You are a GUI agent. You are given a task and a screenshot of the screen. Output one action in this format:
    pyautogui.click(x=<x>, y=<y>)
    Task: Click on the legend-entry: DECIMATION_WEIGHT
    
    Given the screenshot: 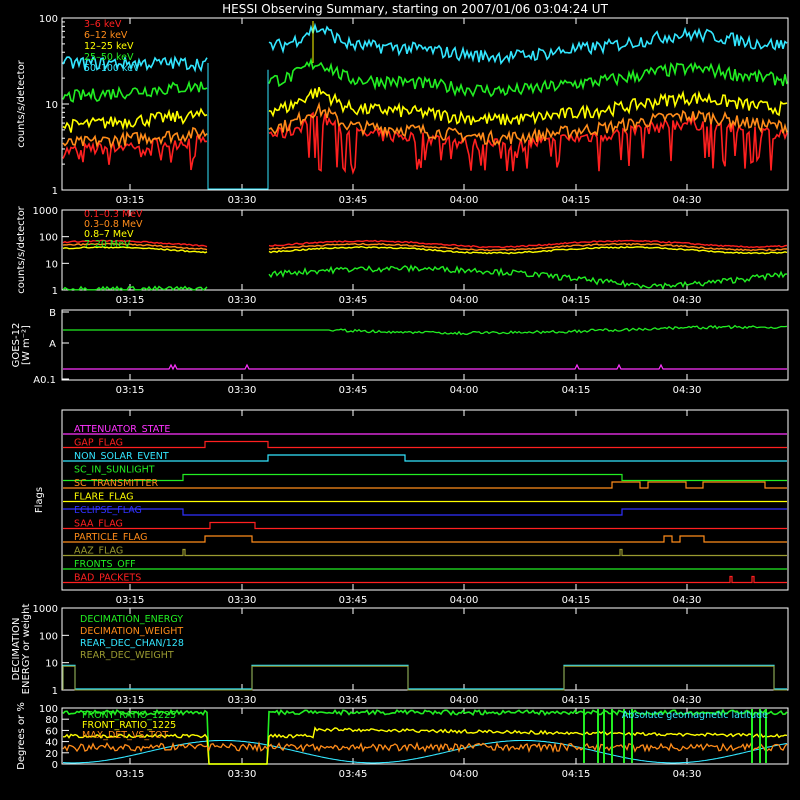 What is the action you would take?
    pyautogui.click(x=131, y=631)
    